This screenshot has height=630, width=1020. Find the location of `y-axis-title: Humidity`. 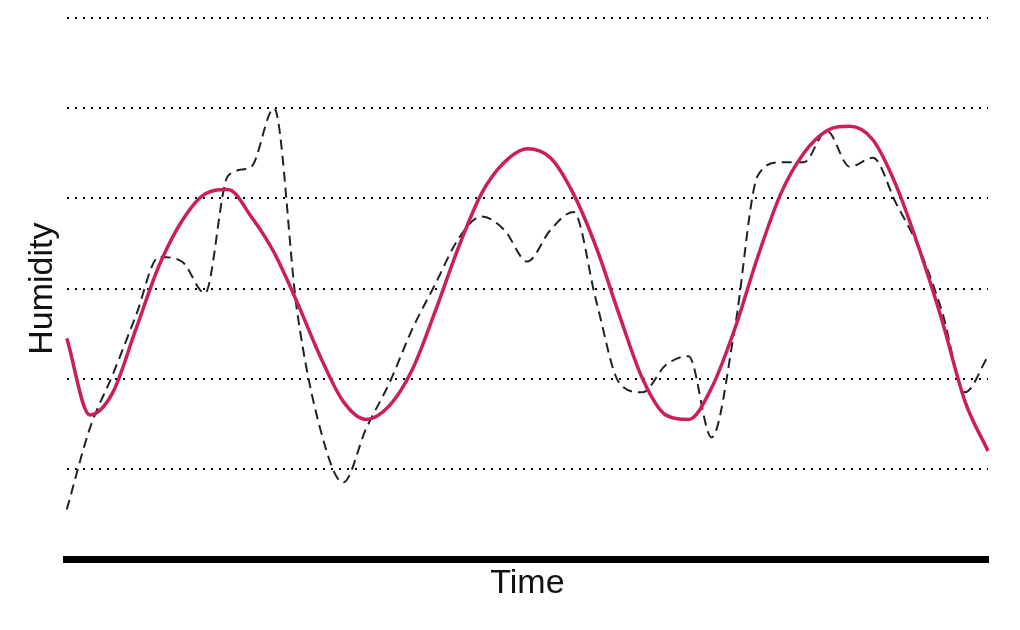

y-axis-title: Humidity is located at coordinates (39, 288).